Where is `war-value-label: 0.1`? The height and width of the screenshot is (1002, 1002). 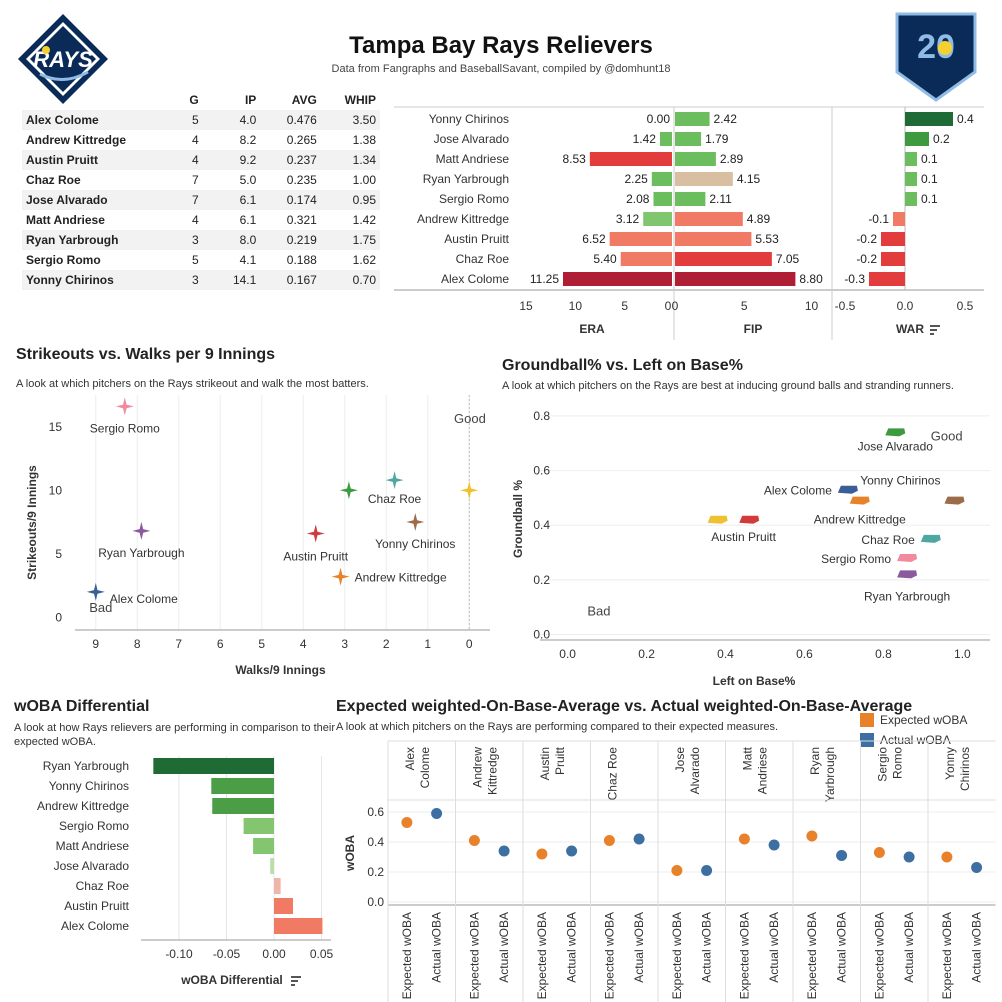 war-value-label: 0.1 is located at coordinates (929, 159).